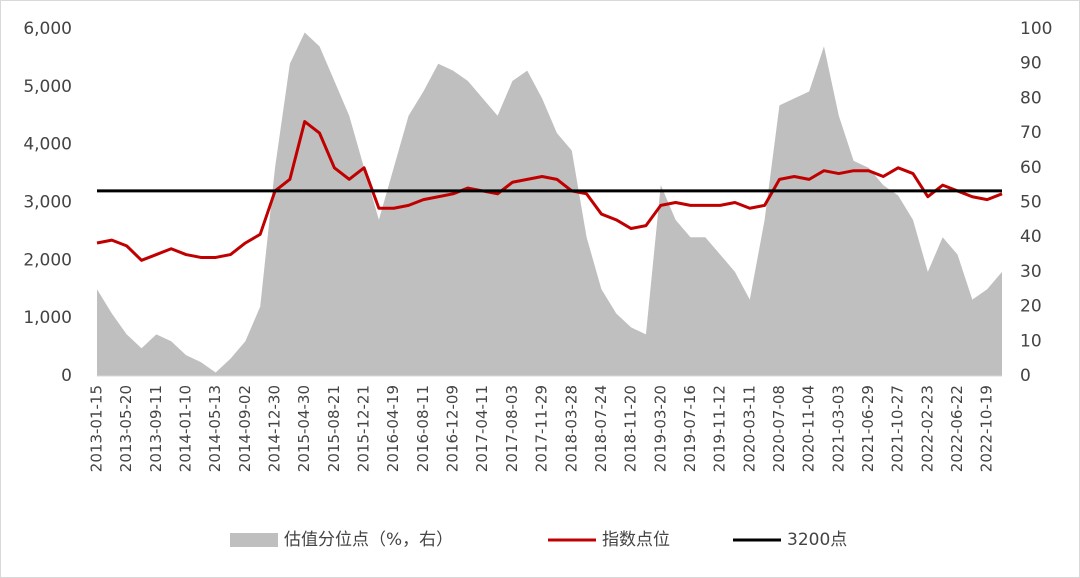 The height and width of the screenshot is (578, 1080). What do you see at coordinates (47, 87) in the screenshot?
I see `y-tick-label: 5,000` at bounding box center [47, 87].